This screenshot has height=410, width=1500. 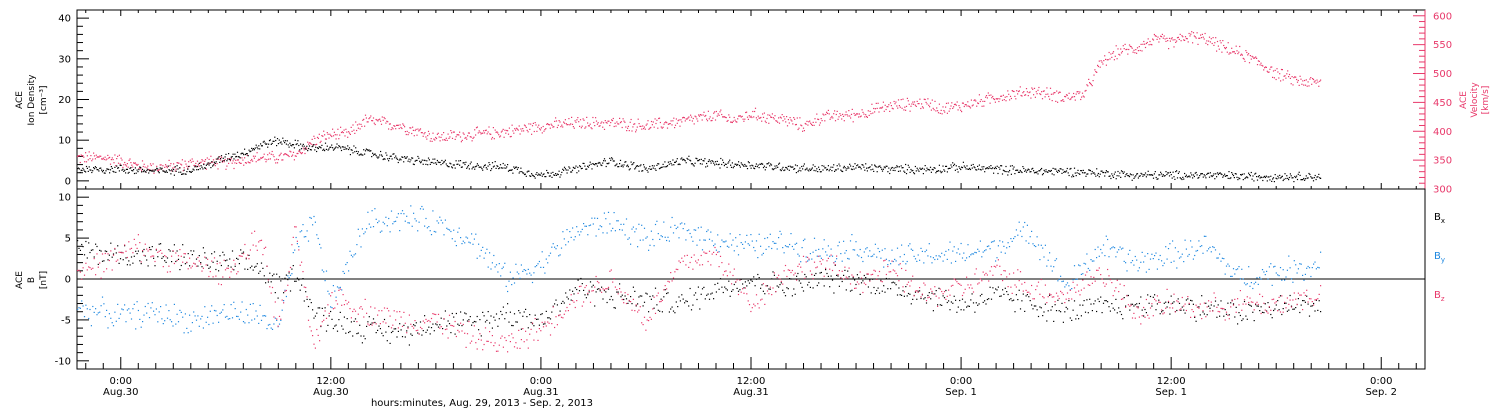 What do you see at coordinates (64, 59) in the screenshot?
I see `top-left-tick-label: 30` at bounding box center [64, 59].